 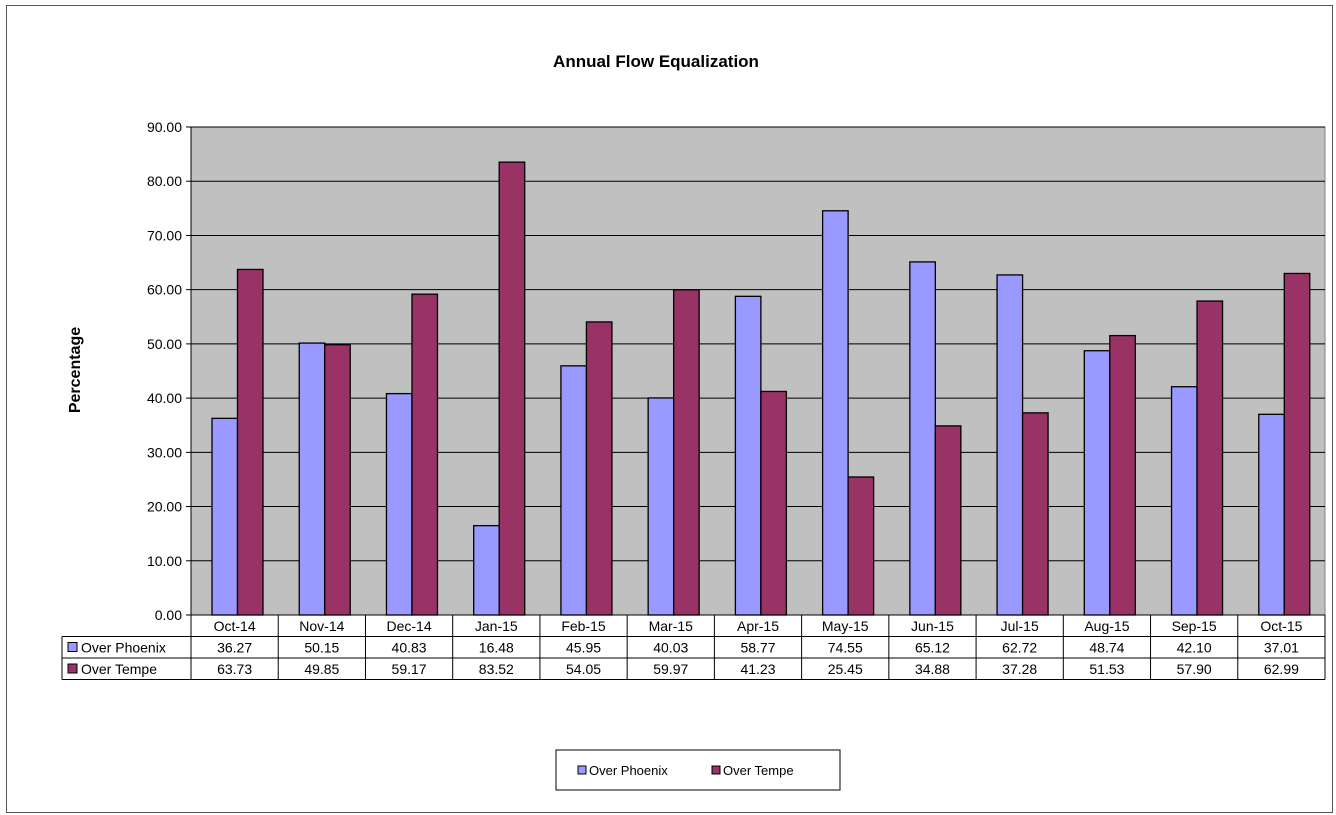 What do you see at coordinates (1106, 669) in the screenshot?
I see `table-value: 51.53` at bounding box center [1106, 669].